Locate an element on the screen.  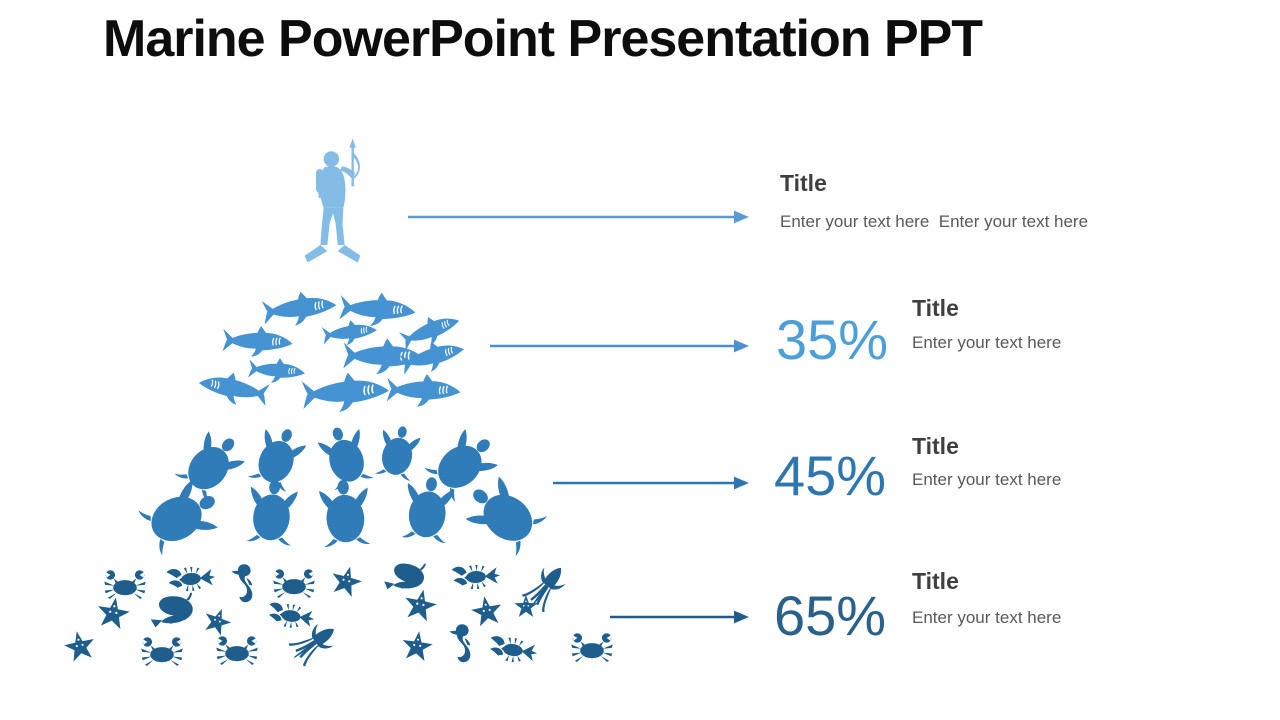
level-4-title: Title is located at coordinates (935, 581).